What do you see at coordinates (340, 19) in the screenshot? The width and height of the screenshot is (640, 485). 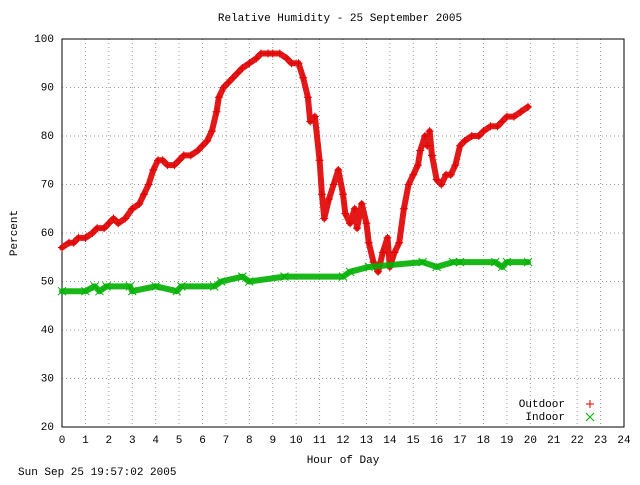 I see `chart-title: Relative Humidity - 25 September 2005` at bounding box center [340, 19].